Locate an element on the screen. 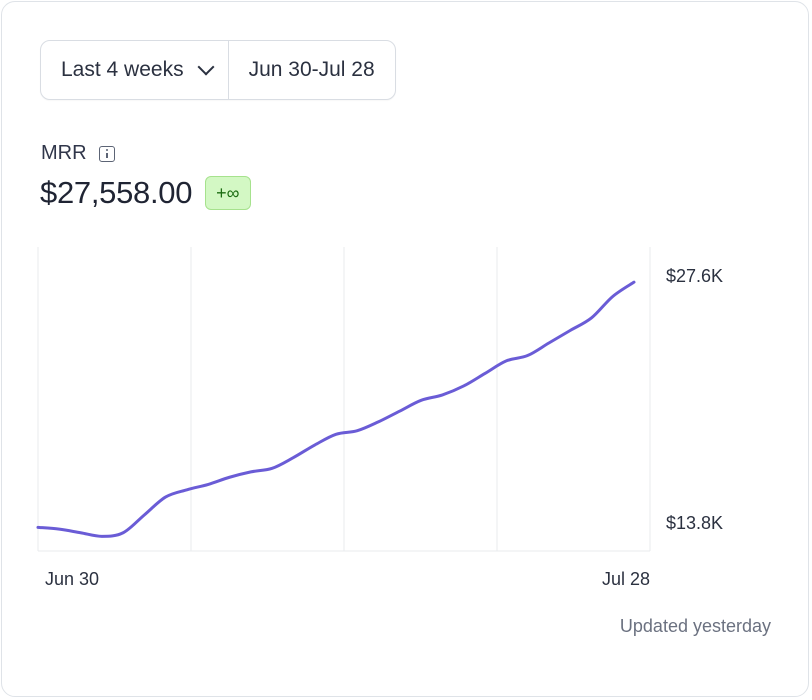 Image resolution: width=812 pixels, height=700 pixels. metric-label: MRR is located at coordinates (64, 153).